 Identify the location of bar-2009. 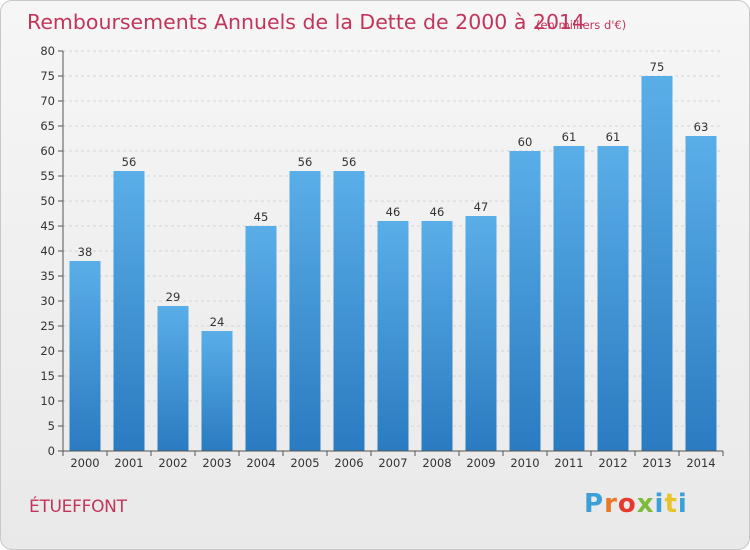
(481, 333).